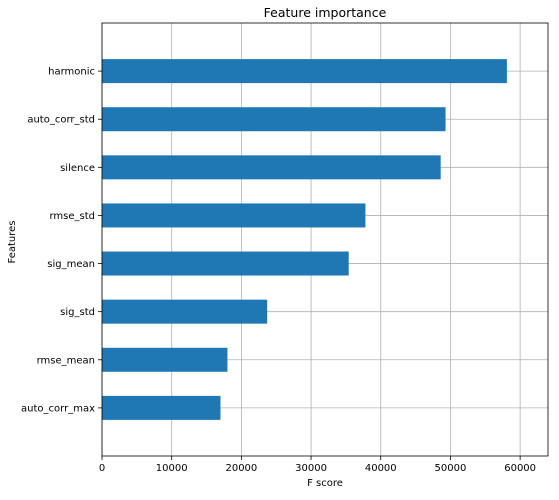 This screenshot has height=500, width=559. What do you see at coordinates (61, 120) in the screenshot?
I see `y-tick-label: auto_corr_std` at bounding box center [61, 120].